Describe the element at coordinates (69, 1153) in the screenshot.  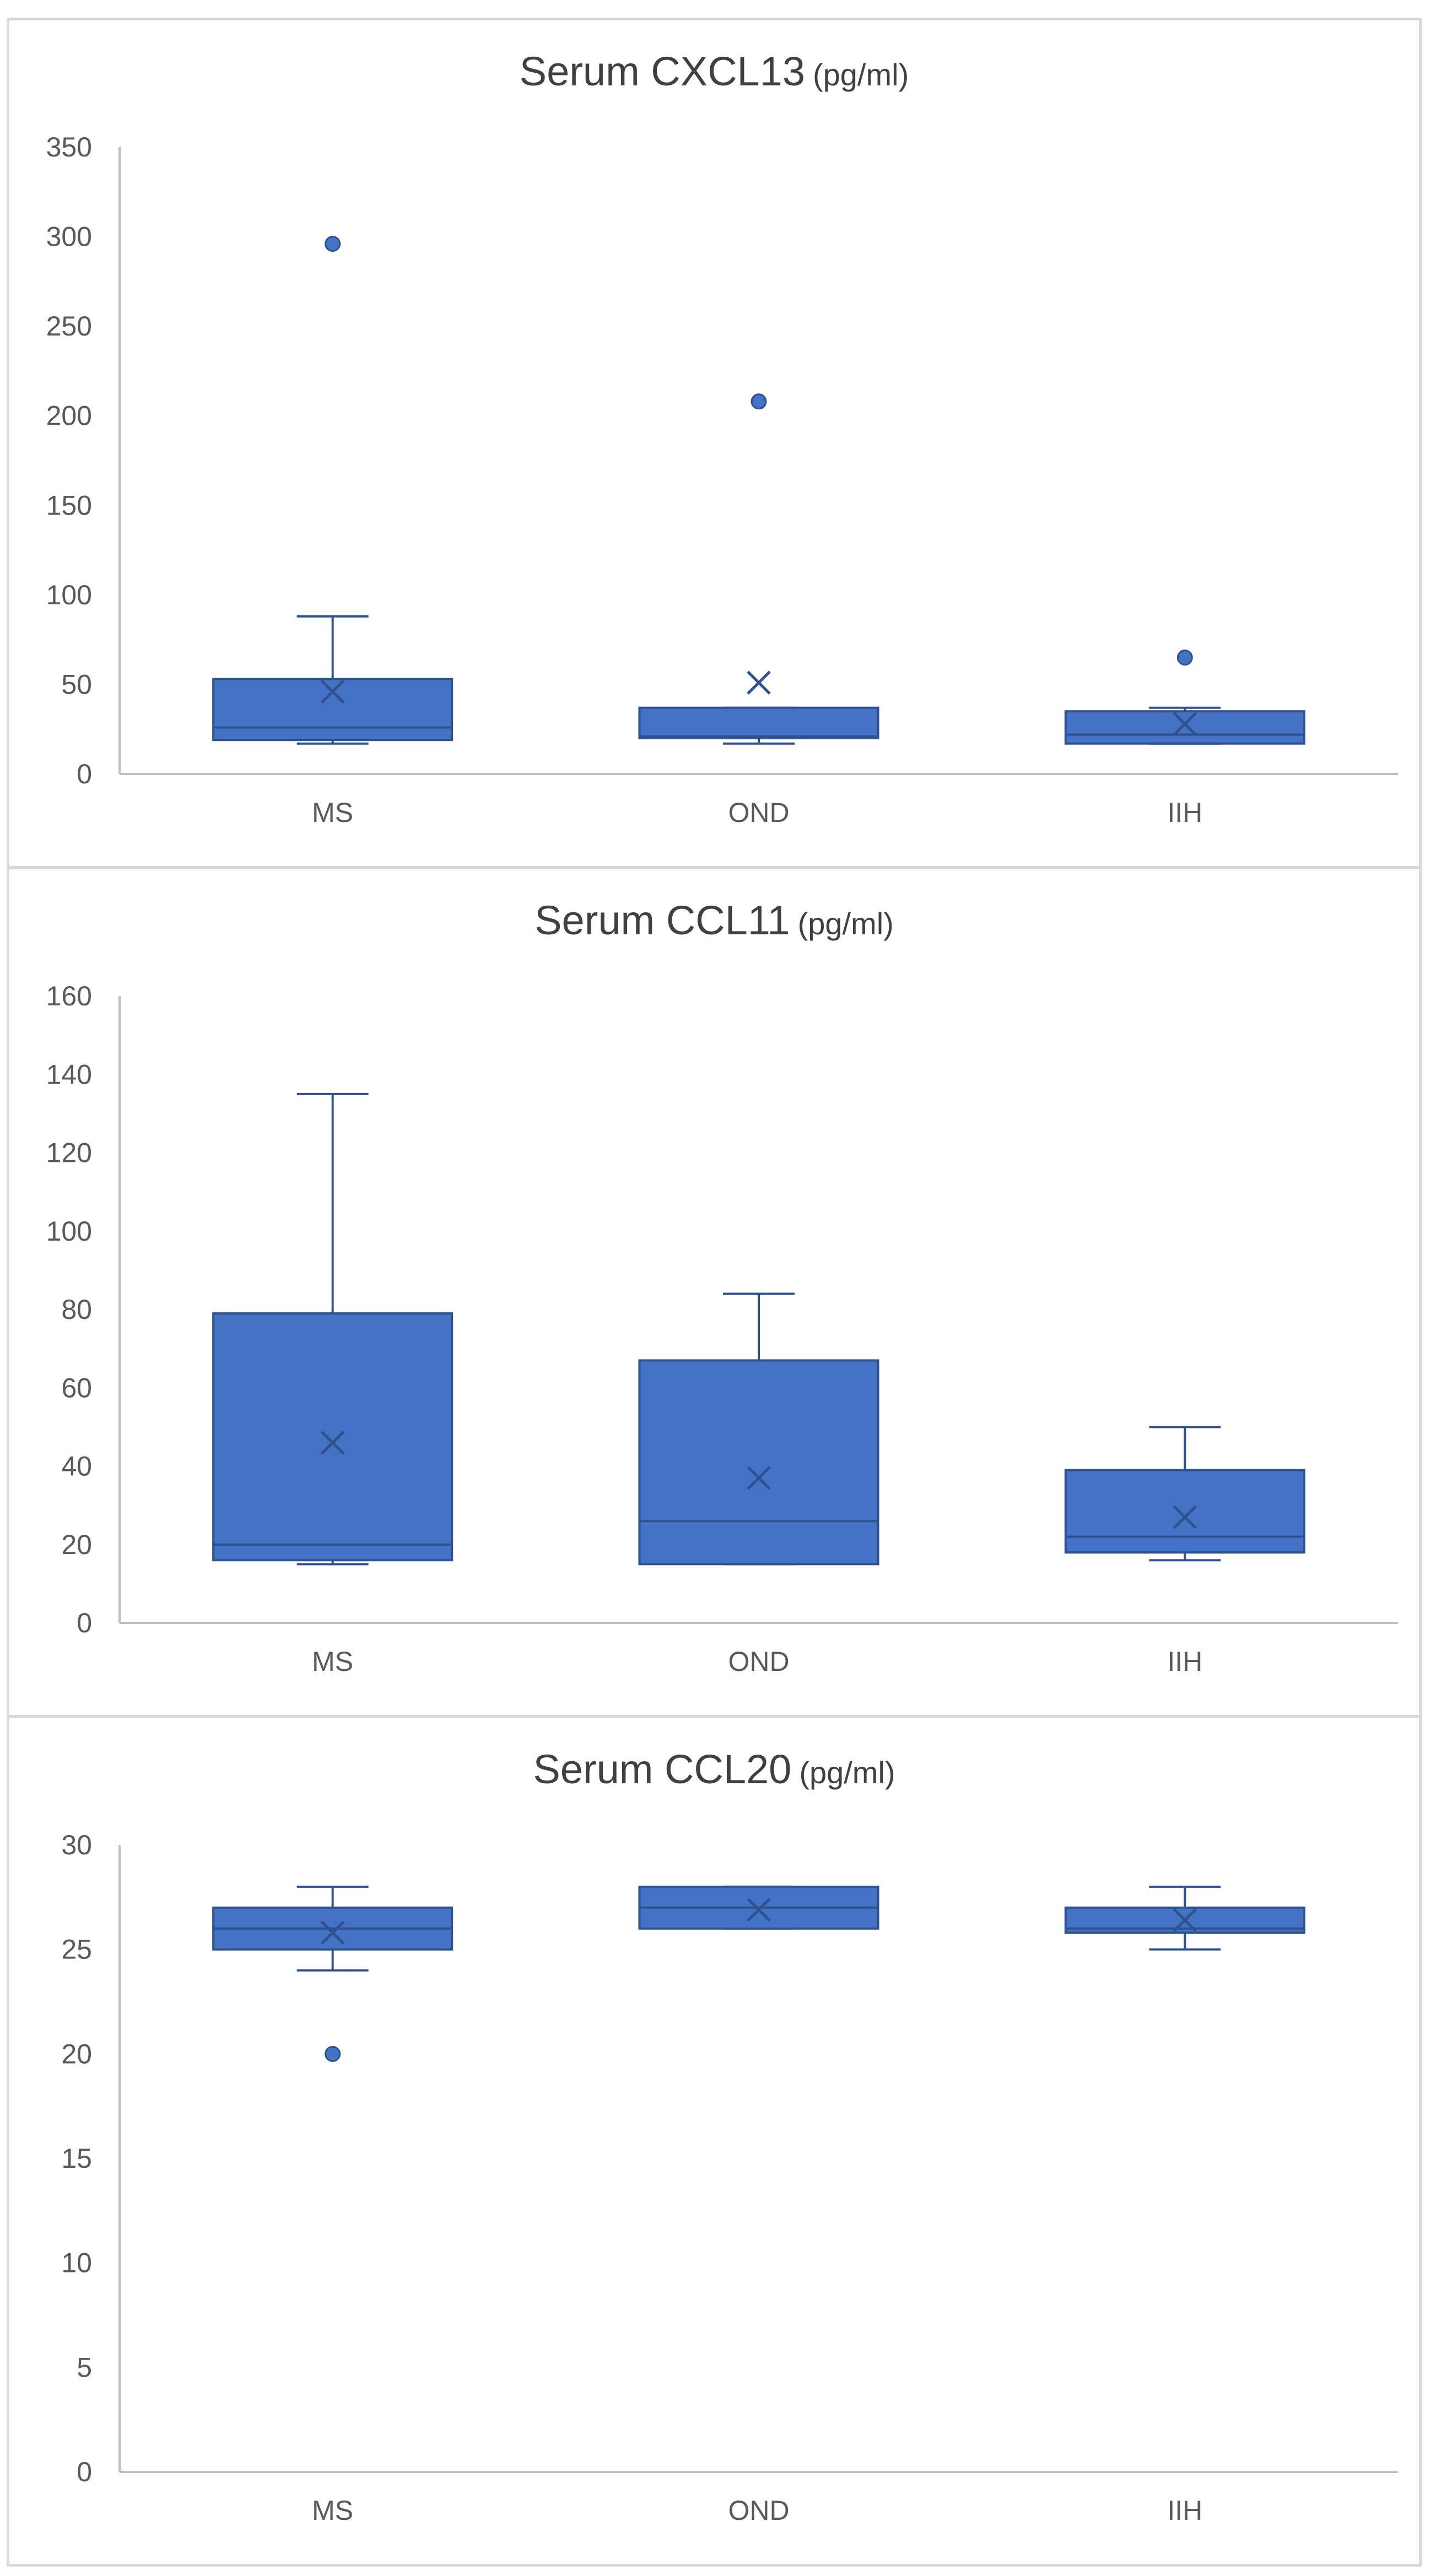
I see `y-tick-label: 120` at that location.